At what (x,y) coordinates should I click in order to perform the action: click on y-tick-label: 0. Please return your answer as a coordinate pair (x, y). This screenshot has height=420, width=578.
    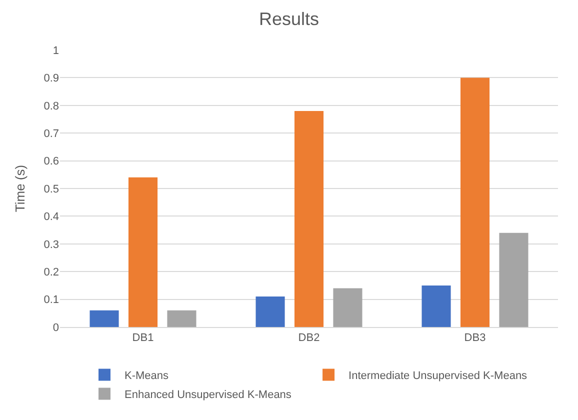
    Looking at the image, I should click on (55, 328).